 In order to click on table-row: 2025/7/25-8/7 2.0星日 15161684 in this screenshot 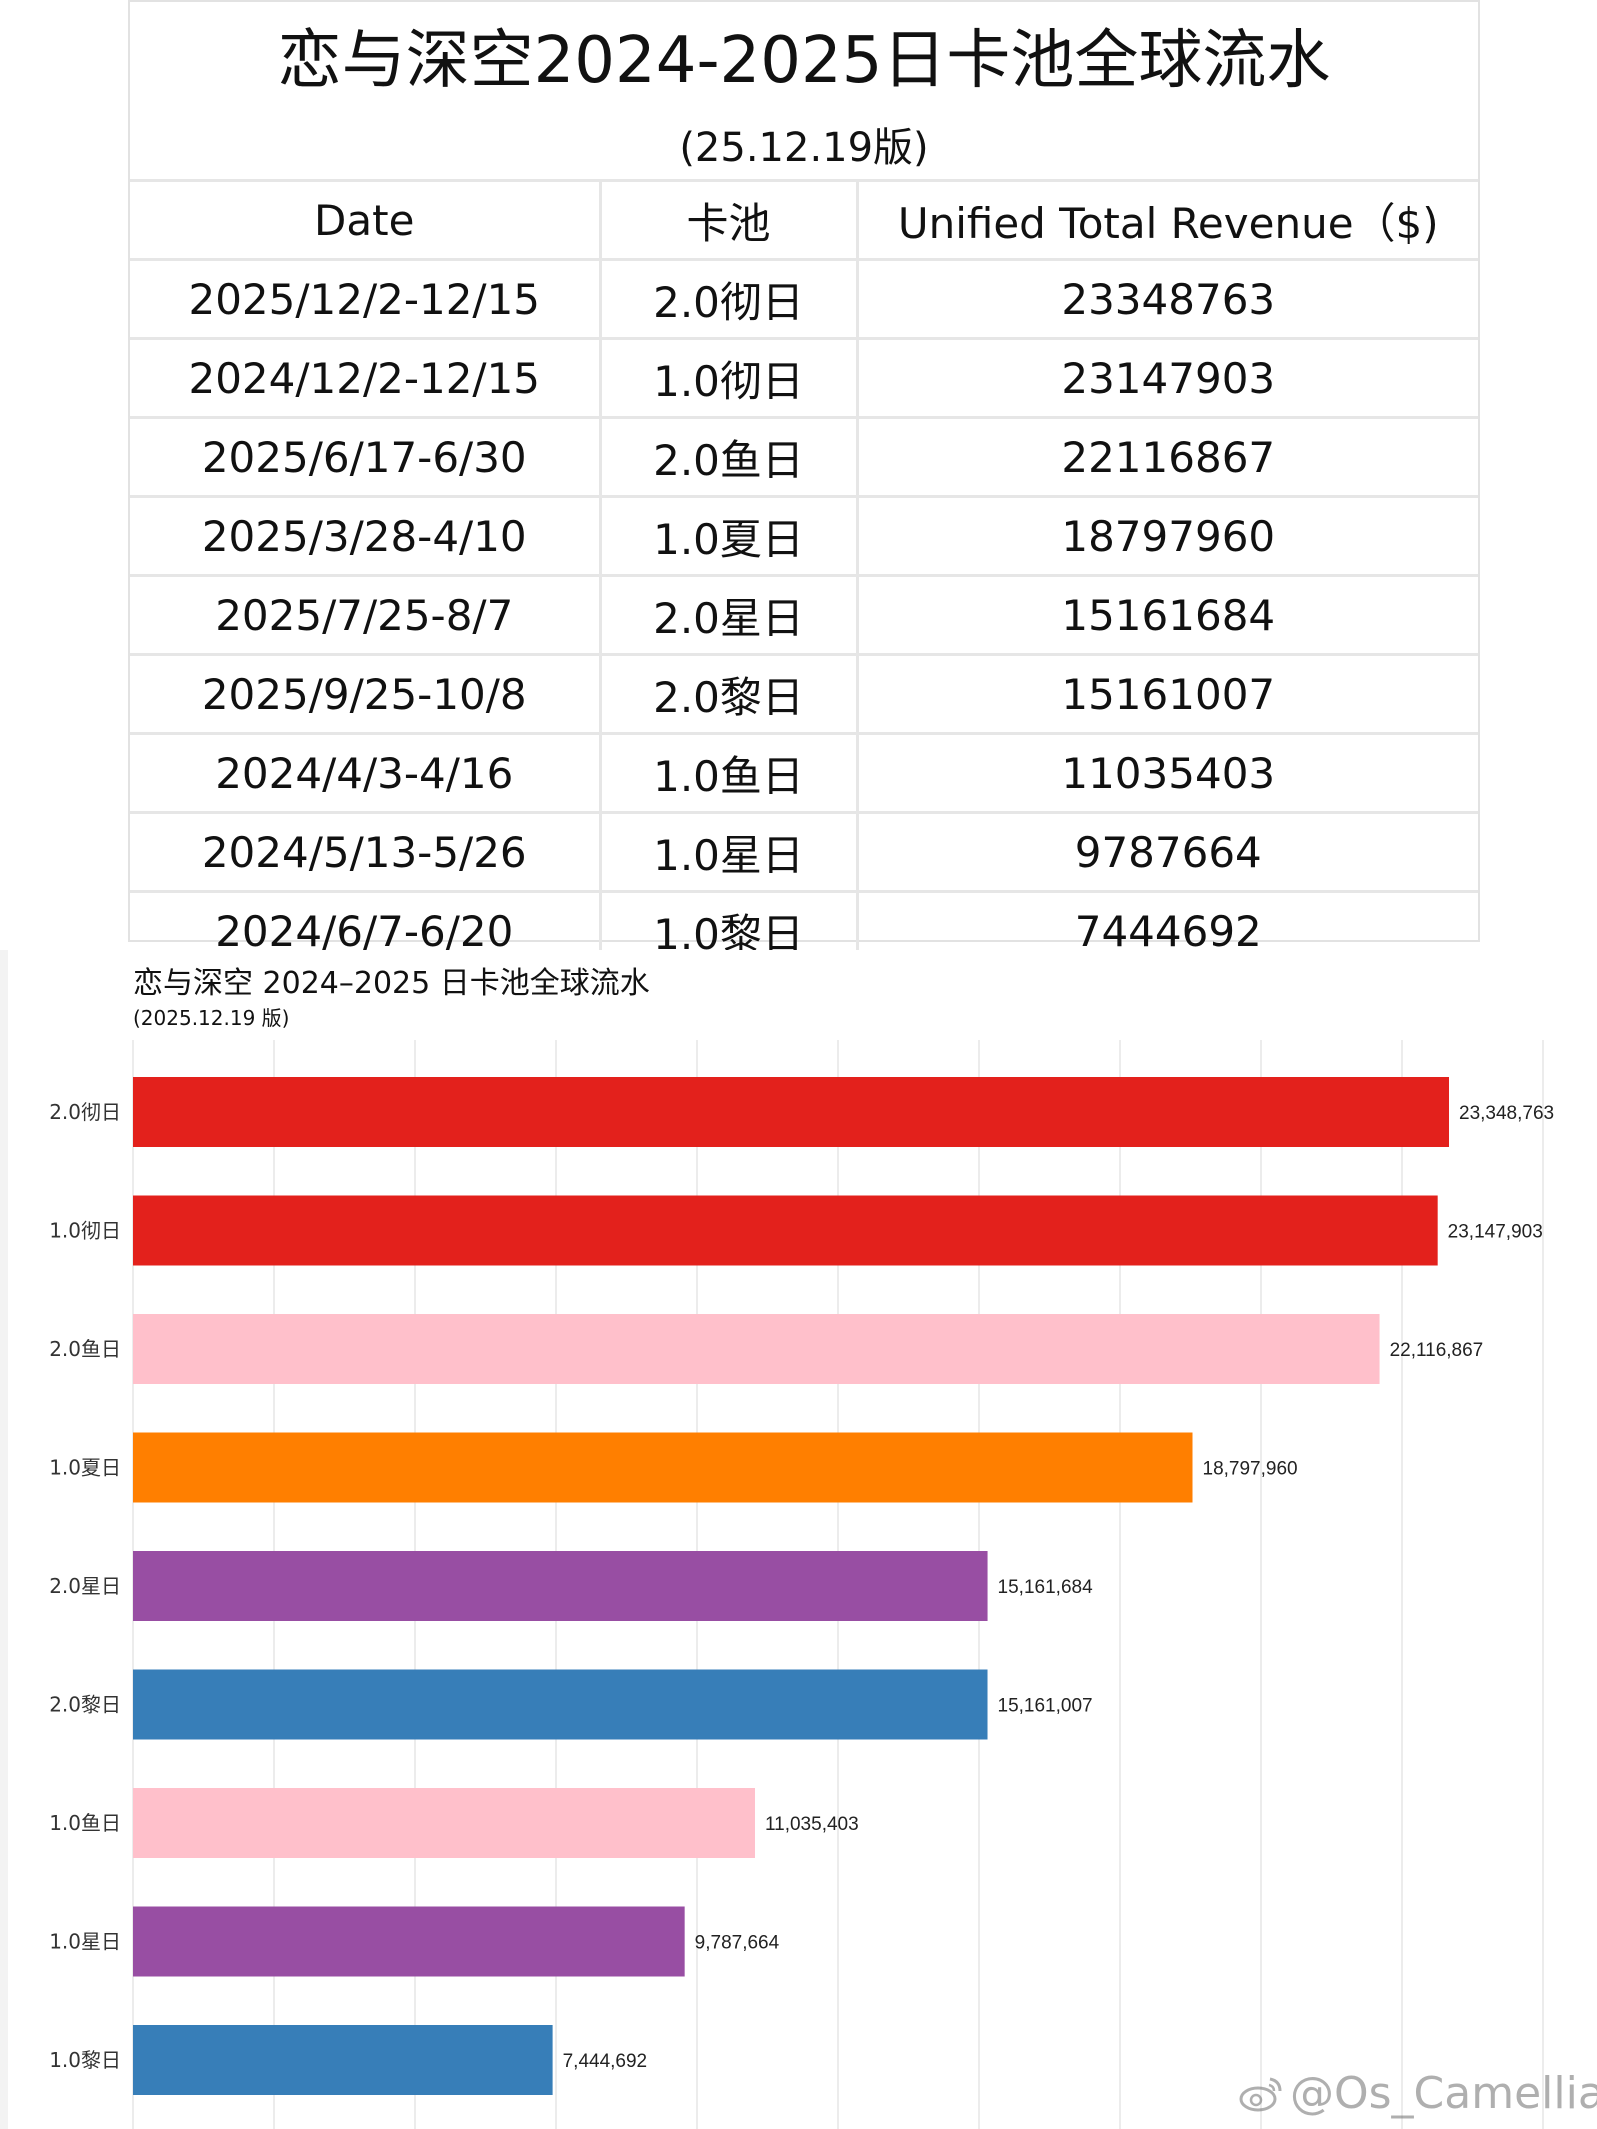, I will do `click(804, 615)`.